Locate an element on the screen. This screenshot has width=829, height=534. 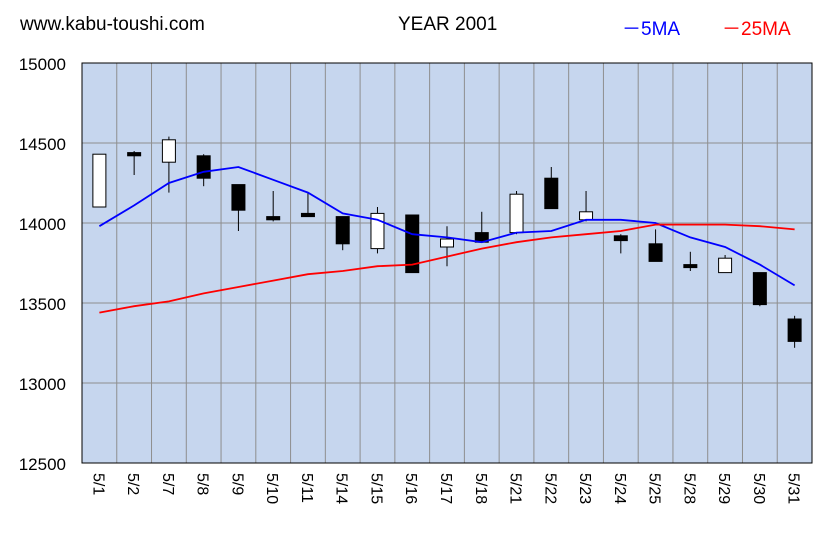
y-tick-label: 13500 is located at coordinates (42, 304).